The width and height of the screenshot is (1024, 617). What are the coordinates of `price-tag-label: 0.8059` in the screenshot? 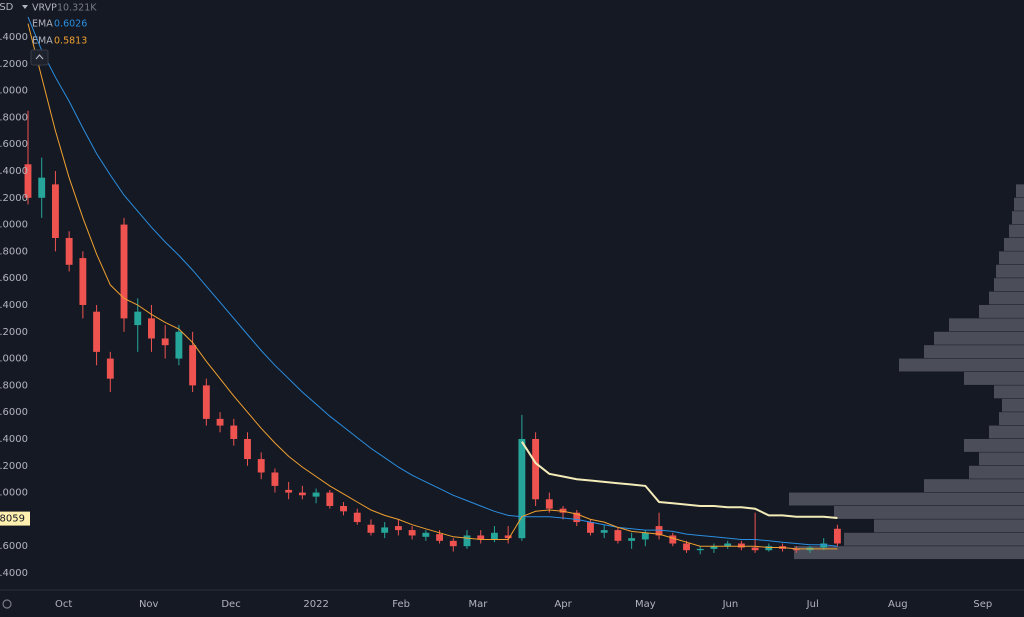 It's located at (12, 519).